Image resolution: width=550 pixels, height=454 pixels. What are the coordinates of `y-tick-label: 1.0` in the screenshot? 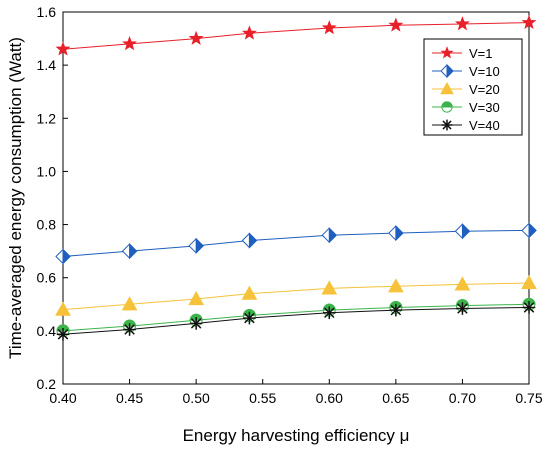 It's located at (47, 171).